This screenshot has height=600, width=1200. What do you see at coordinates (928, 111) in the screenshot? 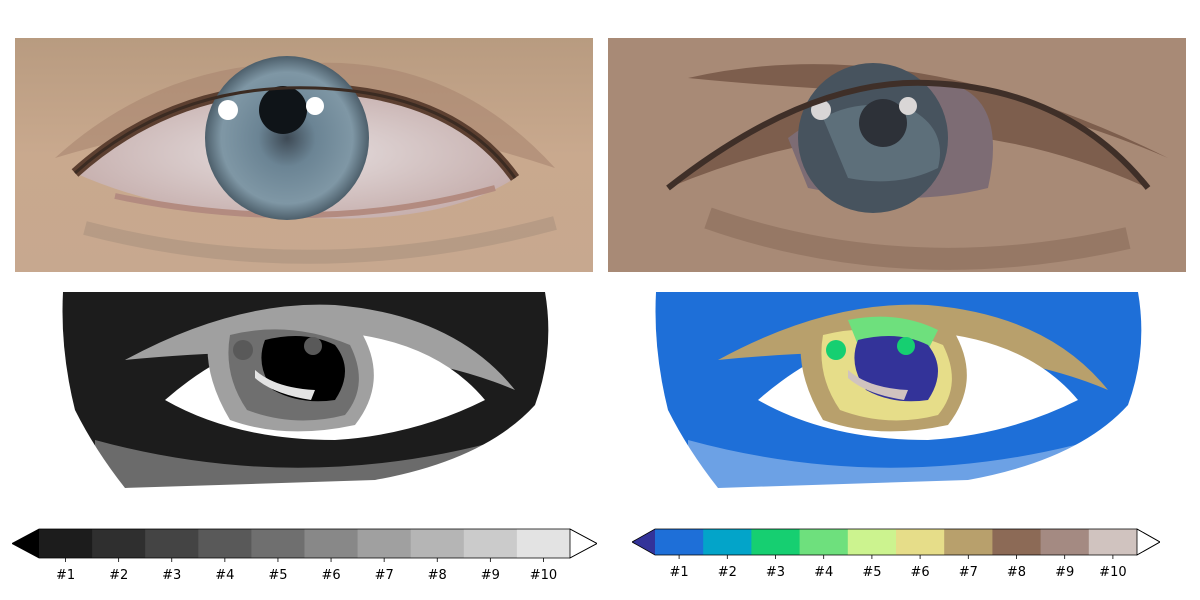
I see `brow-shadow` at bounding box center [928, 111].